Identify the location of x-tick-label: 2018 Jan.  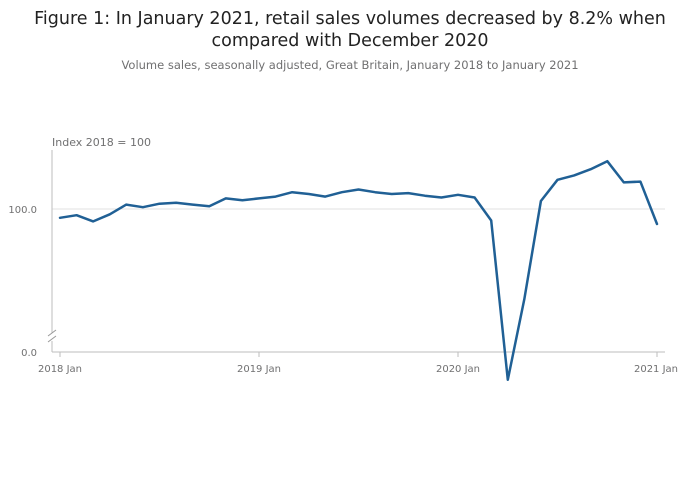
(60, 369).